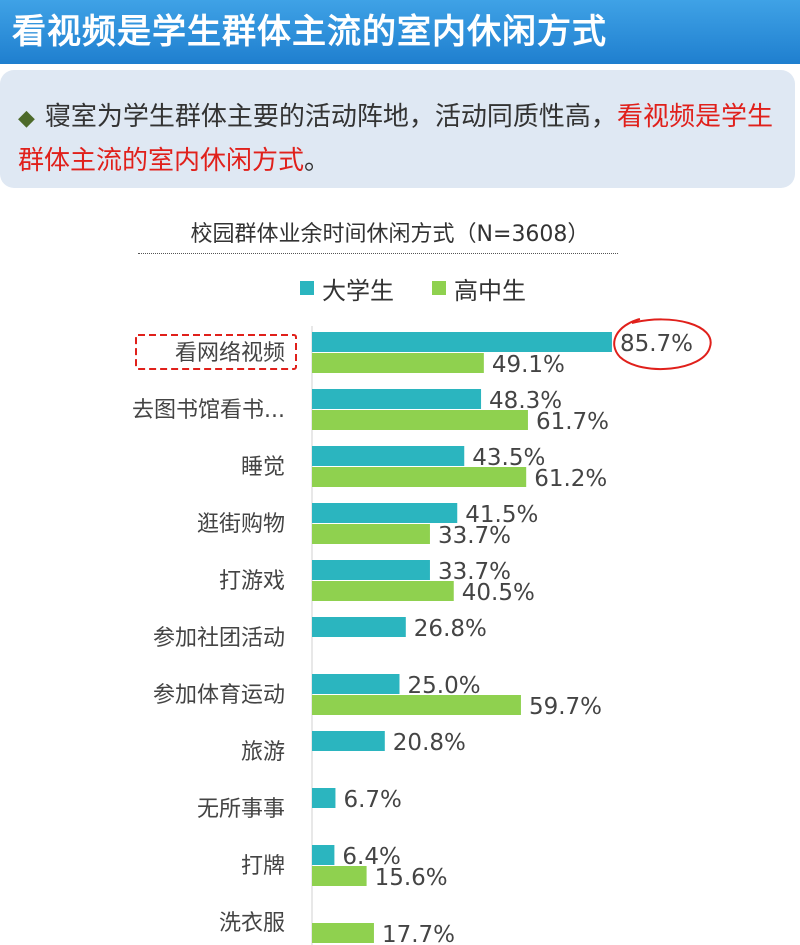  I want to click on page-header: 看视频是学生群体主流的室内休闲方式, so click(400, 32).